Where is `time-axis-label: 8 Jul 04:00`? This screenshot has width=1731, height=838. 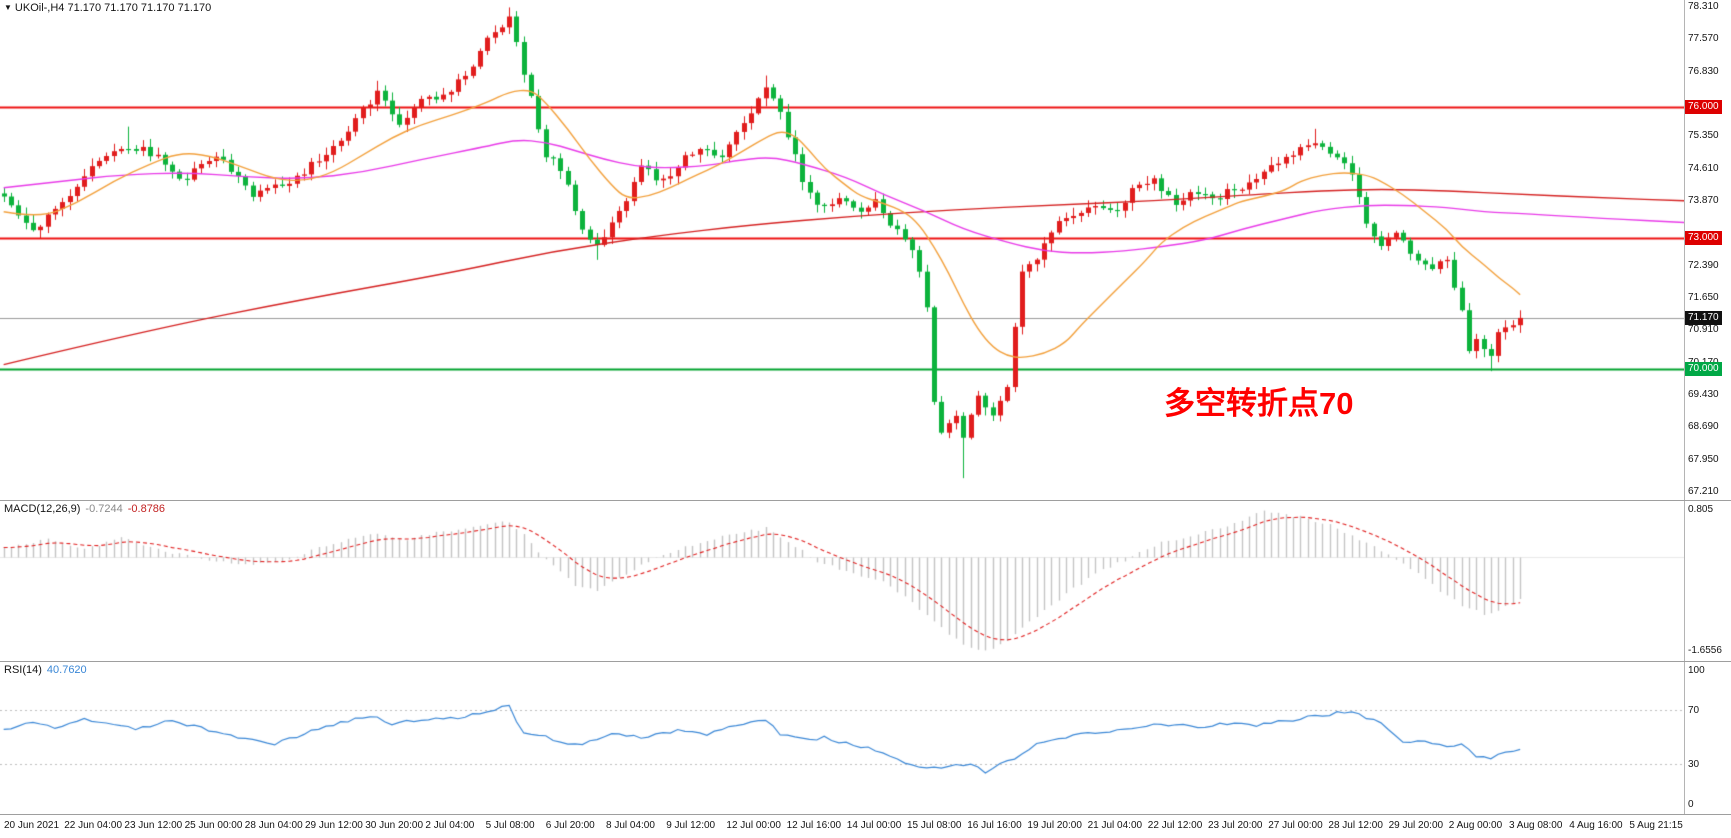
time-axis-label: 8 Jul 04:00 is located at coordinates (630, 825).